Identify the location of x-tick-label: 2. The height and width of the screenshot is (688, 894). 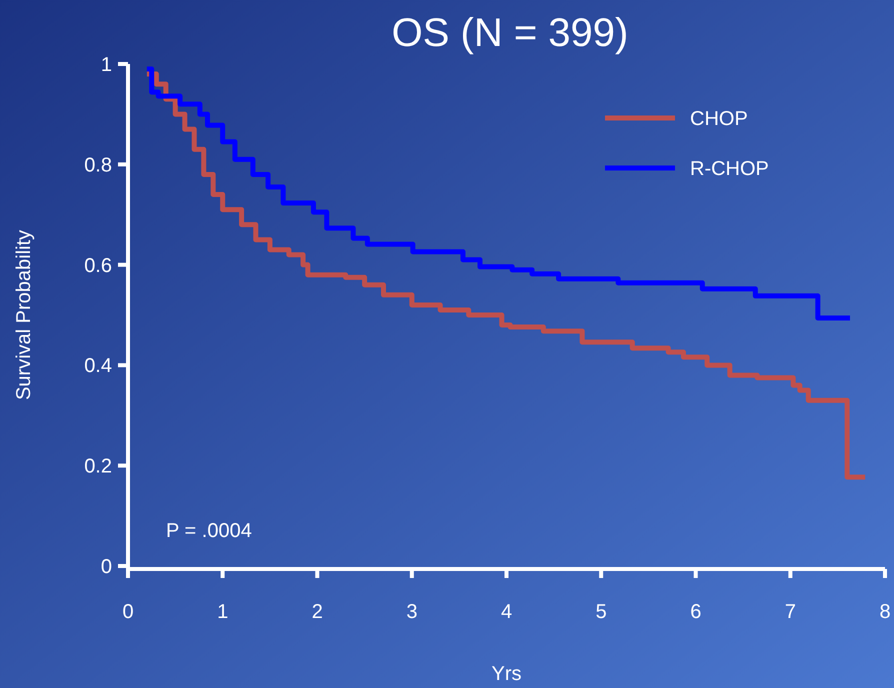
(317, 612).